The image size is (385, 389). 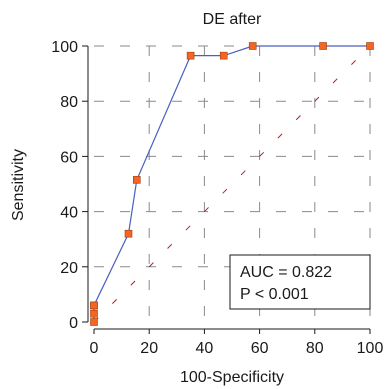 What do you see at coordinates (69, 102) in the screenshot?
I see `y-tick-label-4: 80` at bounding box center [69, 102].